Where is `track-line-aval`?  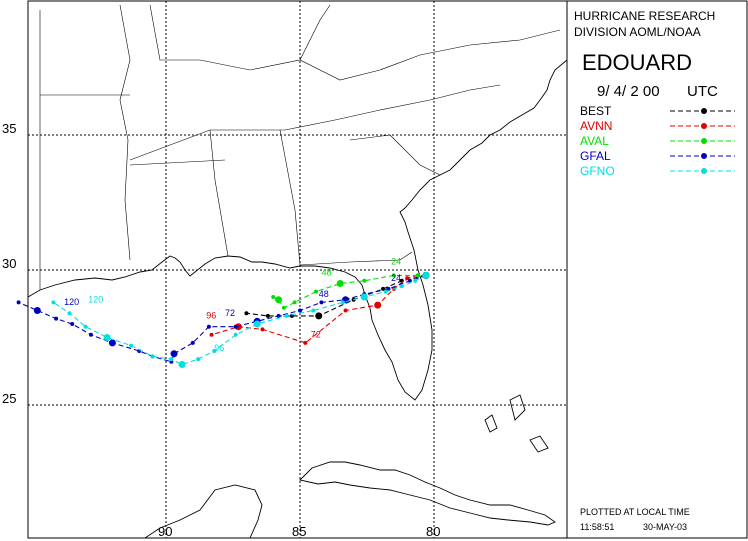
track-line-aval is located at coordinates (349, 291).